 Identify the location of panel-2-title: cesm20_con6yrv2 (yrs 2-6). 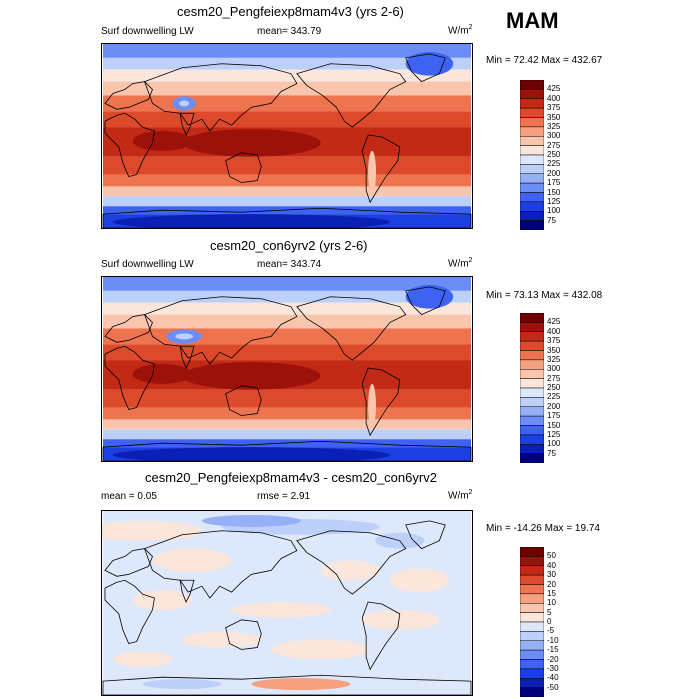
(289, 245).